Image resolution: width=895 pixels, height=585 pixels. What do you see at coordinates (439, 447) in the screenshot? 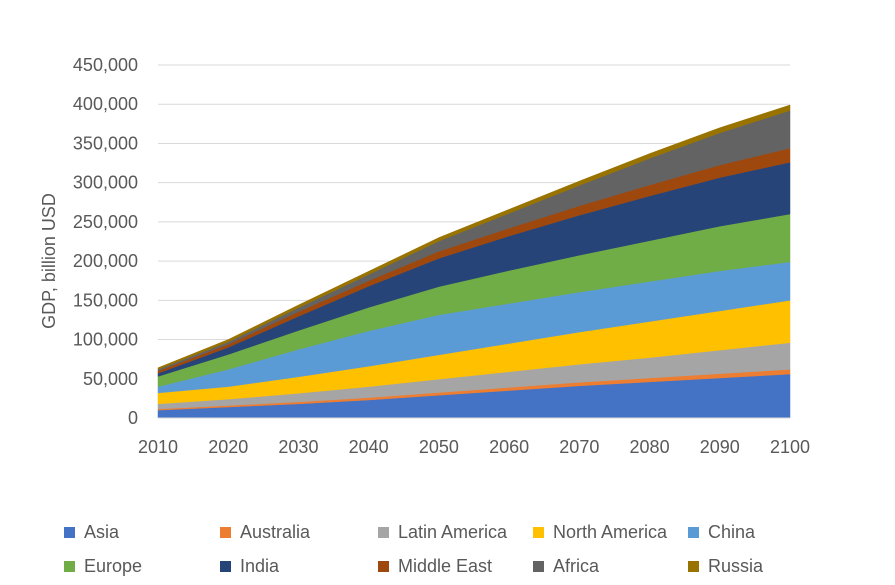
I see `x-tick-label: 2050` at bounding box center [439, 447].